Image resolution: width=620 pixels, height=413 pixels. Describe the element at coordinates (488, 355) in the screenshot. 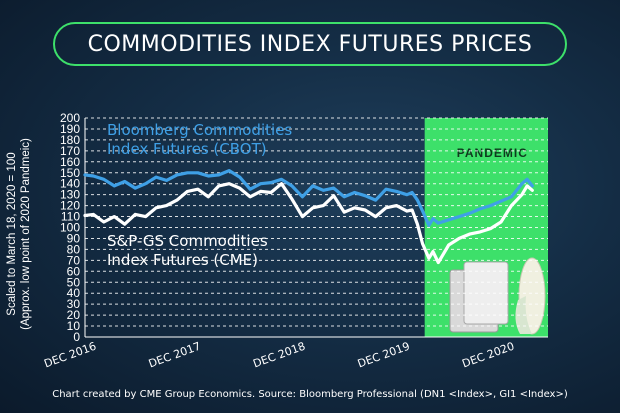

I see `x-tick-label: DEC 2020` at that location.